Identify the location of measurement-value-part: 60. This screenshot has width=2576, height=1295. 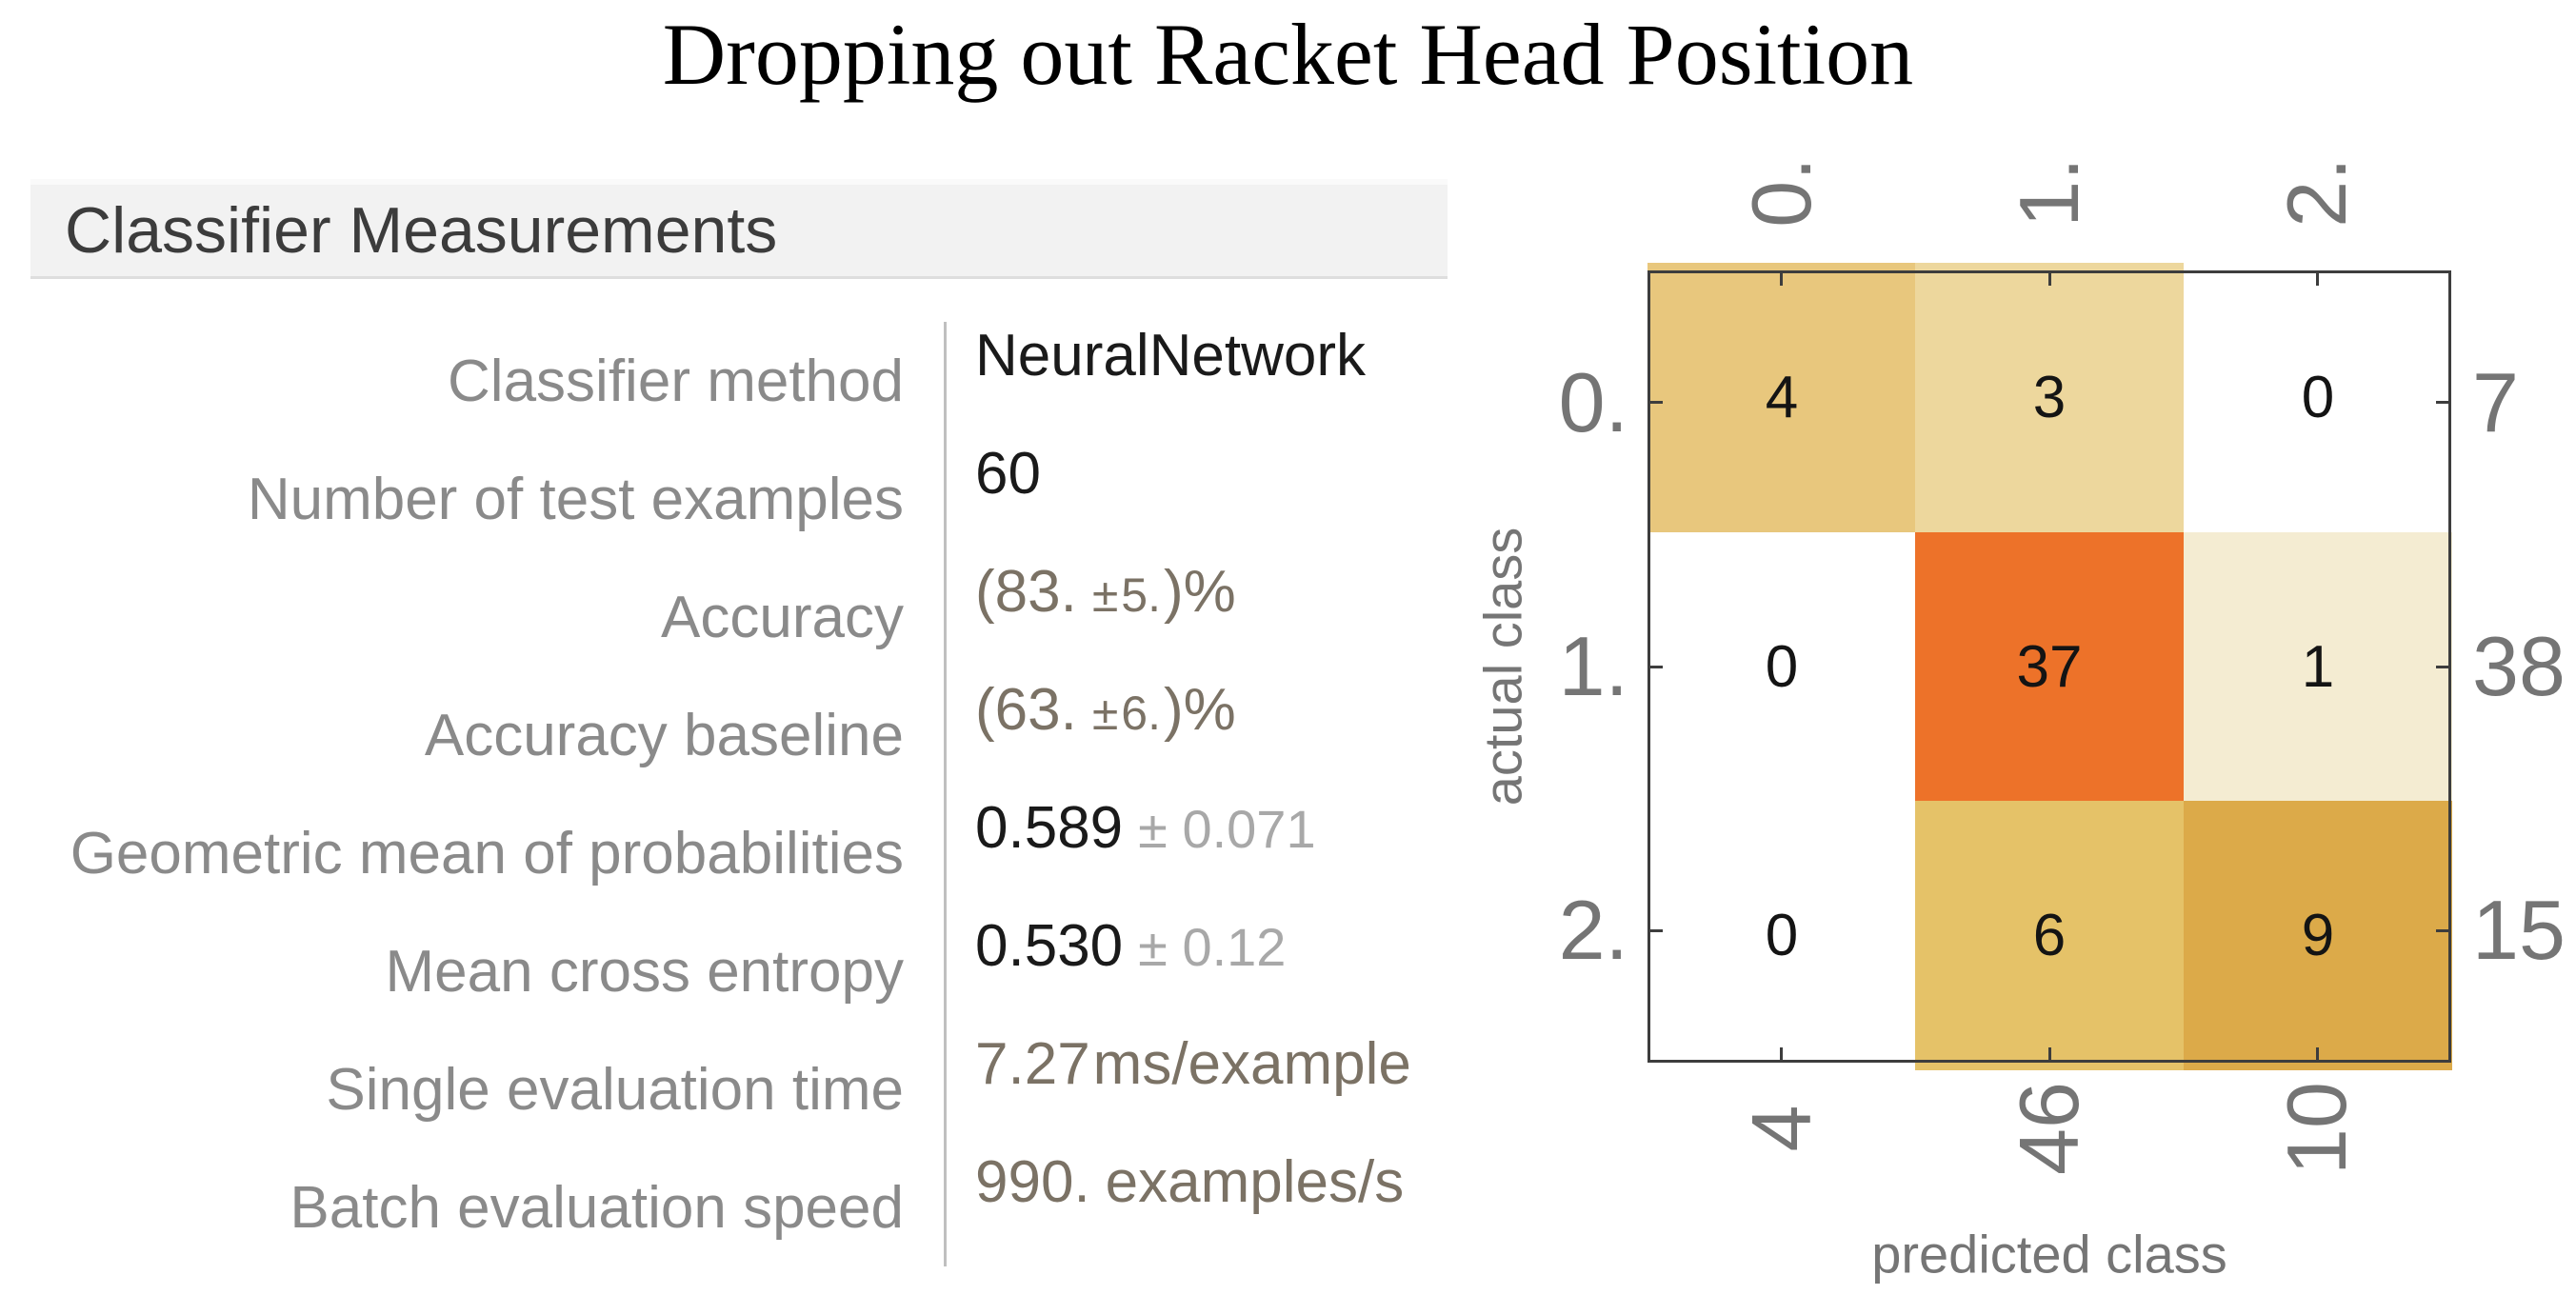
(1008, 474).